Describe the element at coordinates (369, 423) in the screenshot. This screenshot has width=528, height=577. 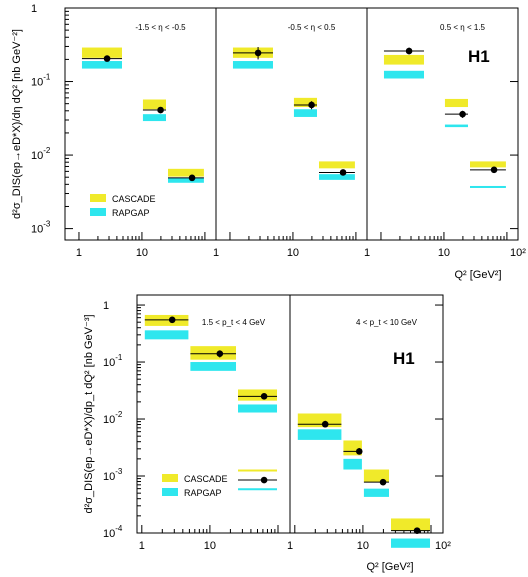
I see `panel-1: 1 10 10² 4 < p_t < 10 GeV` at that location.